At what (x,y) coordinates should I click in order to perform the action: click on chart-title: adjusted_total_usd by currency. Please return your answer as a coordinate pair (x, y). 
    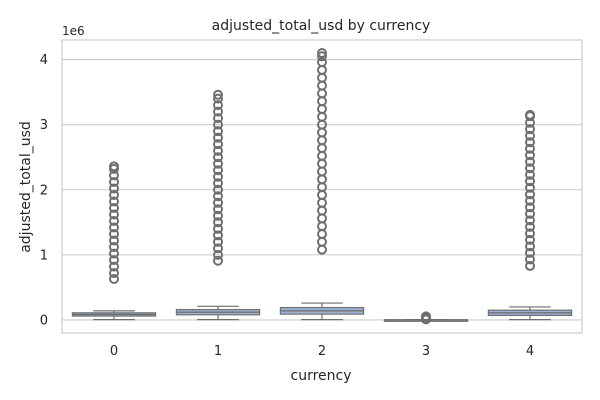
    Looking at the image, I should click on (321, 26).